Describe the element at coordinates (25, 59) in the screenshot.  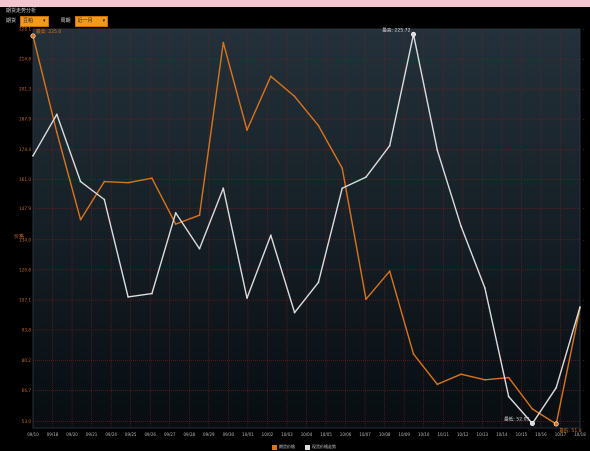
I see `y-tick-label: 214.6` at that location.